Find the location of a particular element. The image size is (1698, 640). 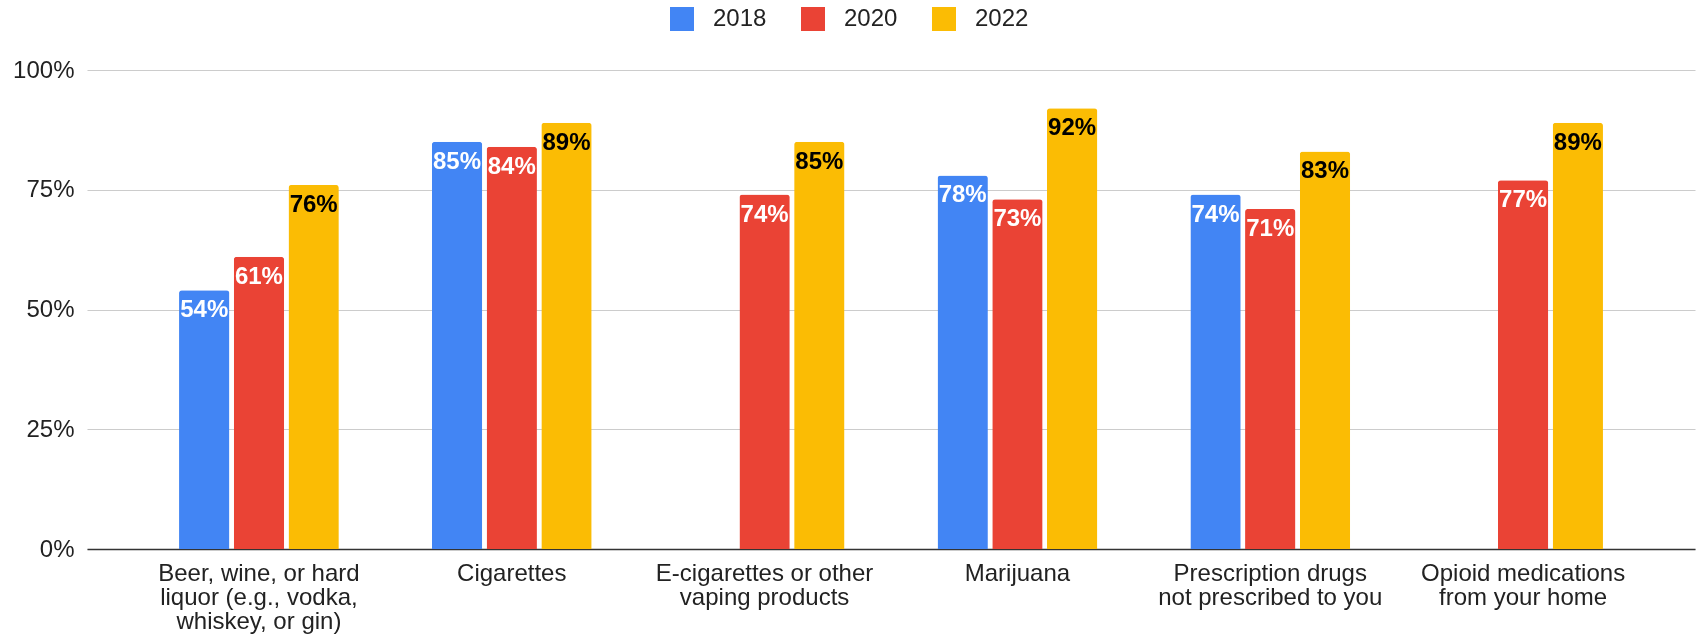

data-label: 61% is located at coordinates (258, 275).